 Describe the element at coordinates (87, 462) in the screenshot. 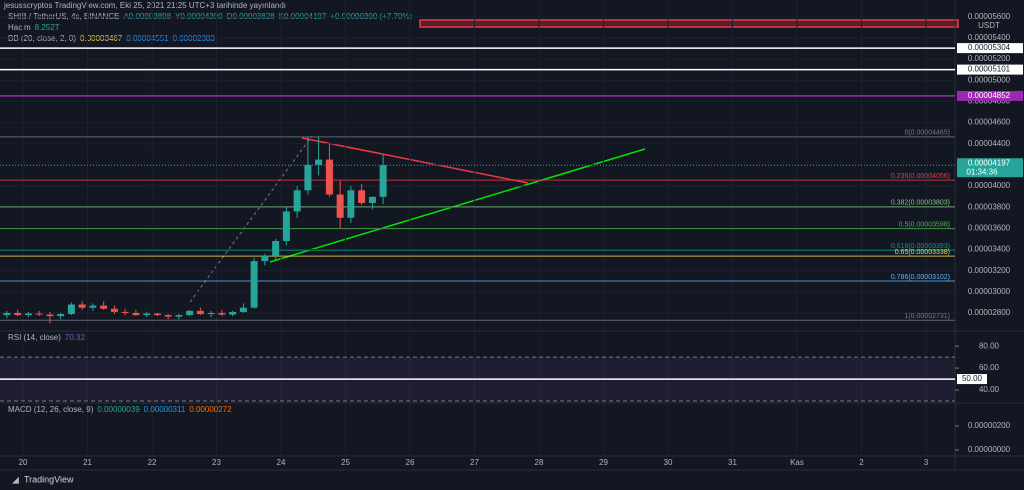

I see `x-tick-label: 21` at that location.